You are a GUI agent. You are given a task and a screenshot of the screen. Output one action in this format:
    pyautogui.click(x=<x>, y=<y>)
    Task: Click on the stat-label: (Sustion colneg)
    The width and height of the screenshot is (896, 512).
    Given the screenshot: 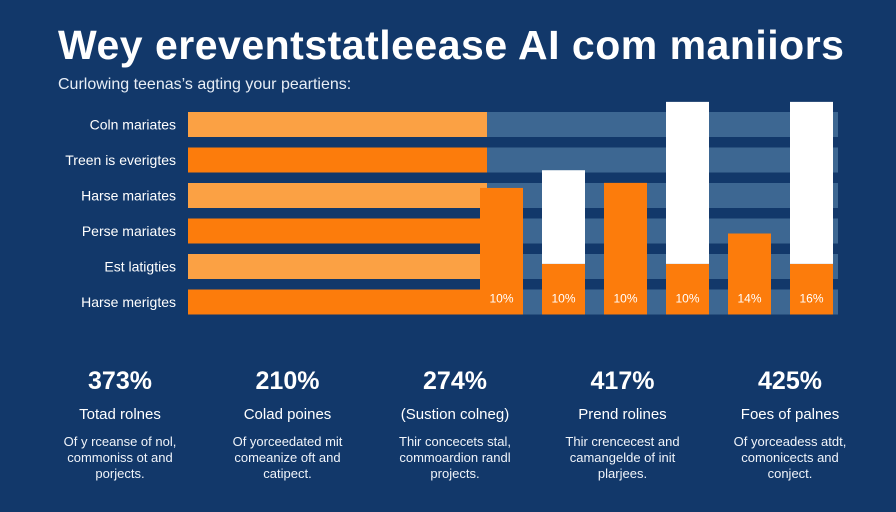 What is the action you would take?
    pyautogui.click(x=455, y=414)
    